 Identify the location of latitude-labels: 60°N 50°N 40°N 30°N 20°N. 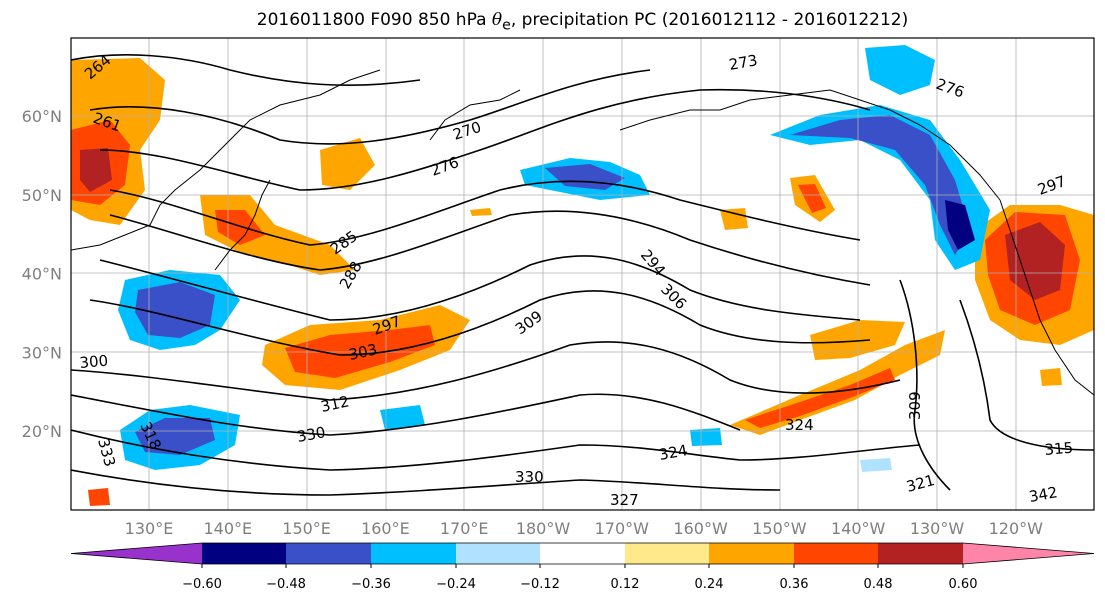
(42, 274).